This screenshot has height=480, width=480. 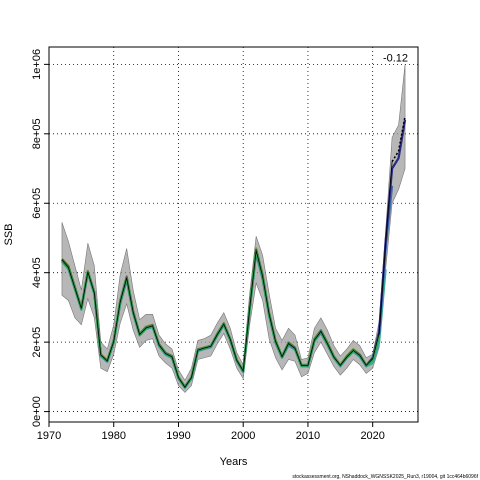 What do you see at coordinates (37, 64) in the screenshot?
I see `y-tick-label: 1e+06` at bounding box center [37, 64].